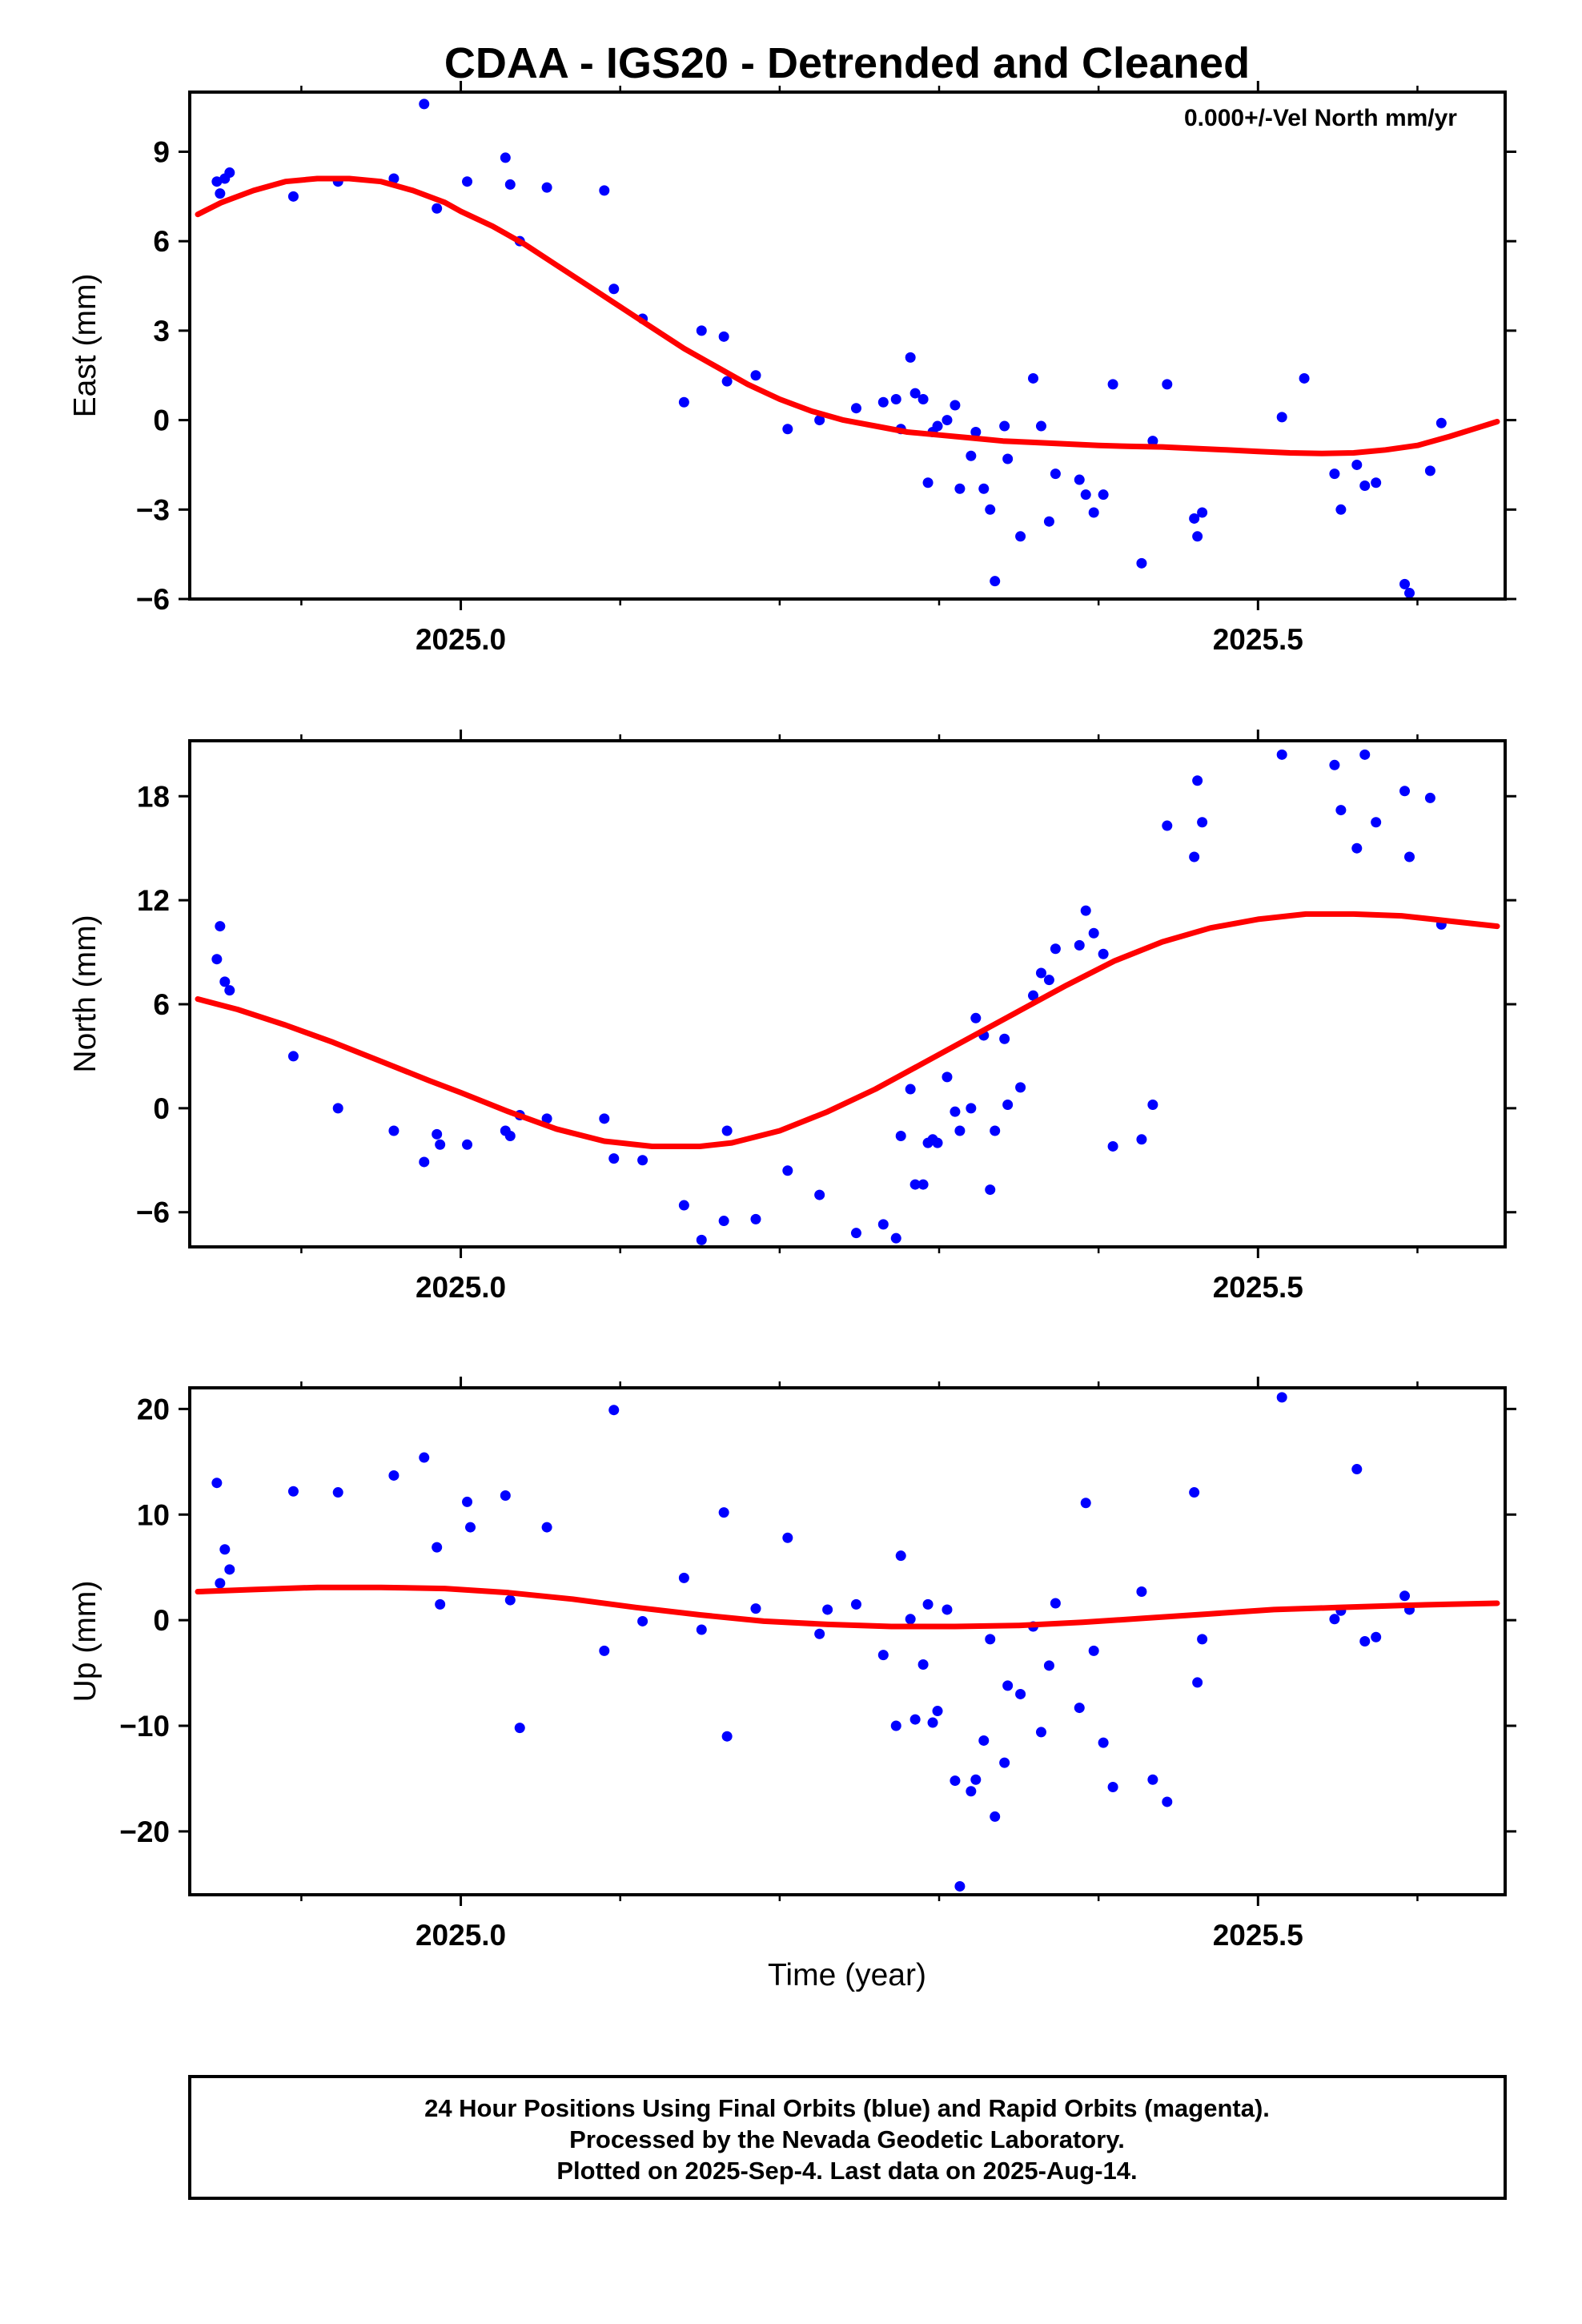  What do you see at coordinates (153, 510) in the screenshot?
I see `y-tick-label: −3` at bounding box center [153, 510].